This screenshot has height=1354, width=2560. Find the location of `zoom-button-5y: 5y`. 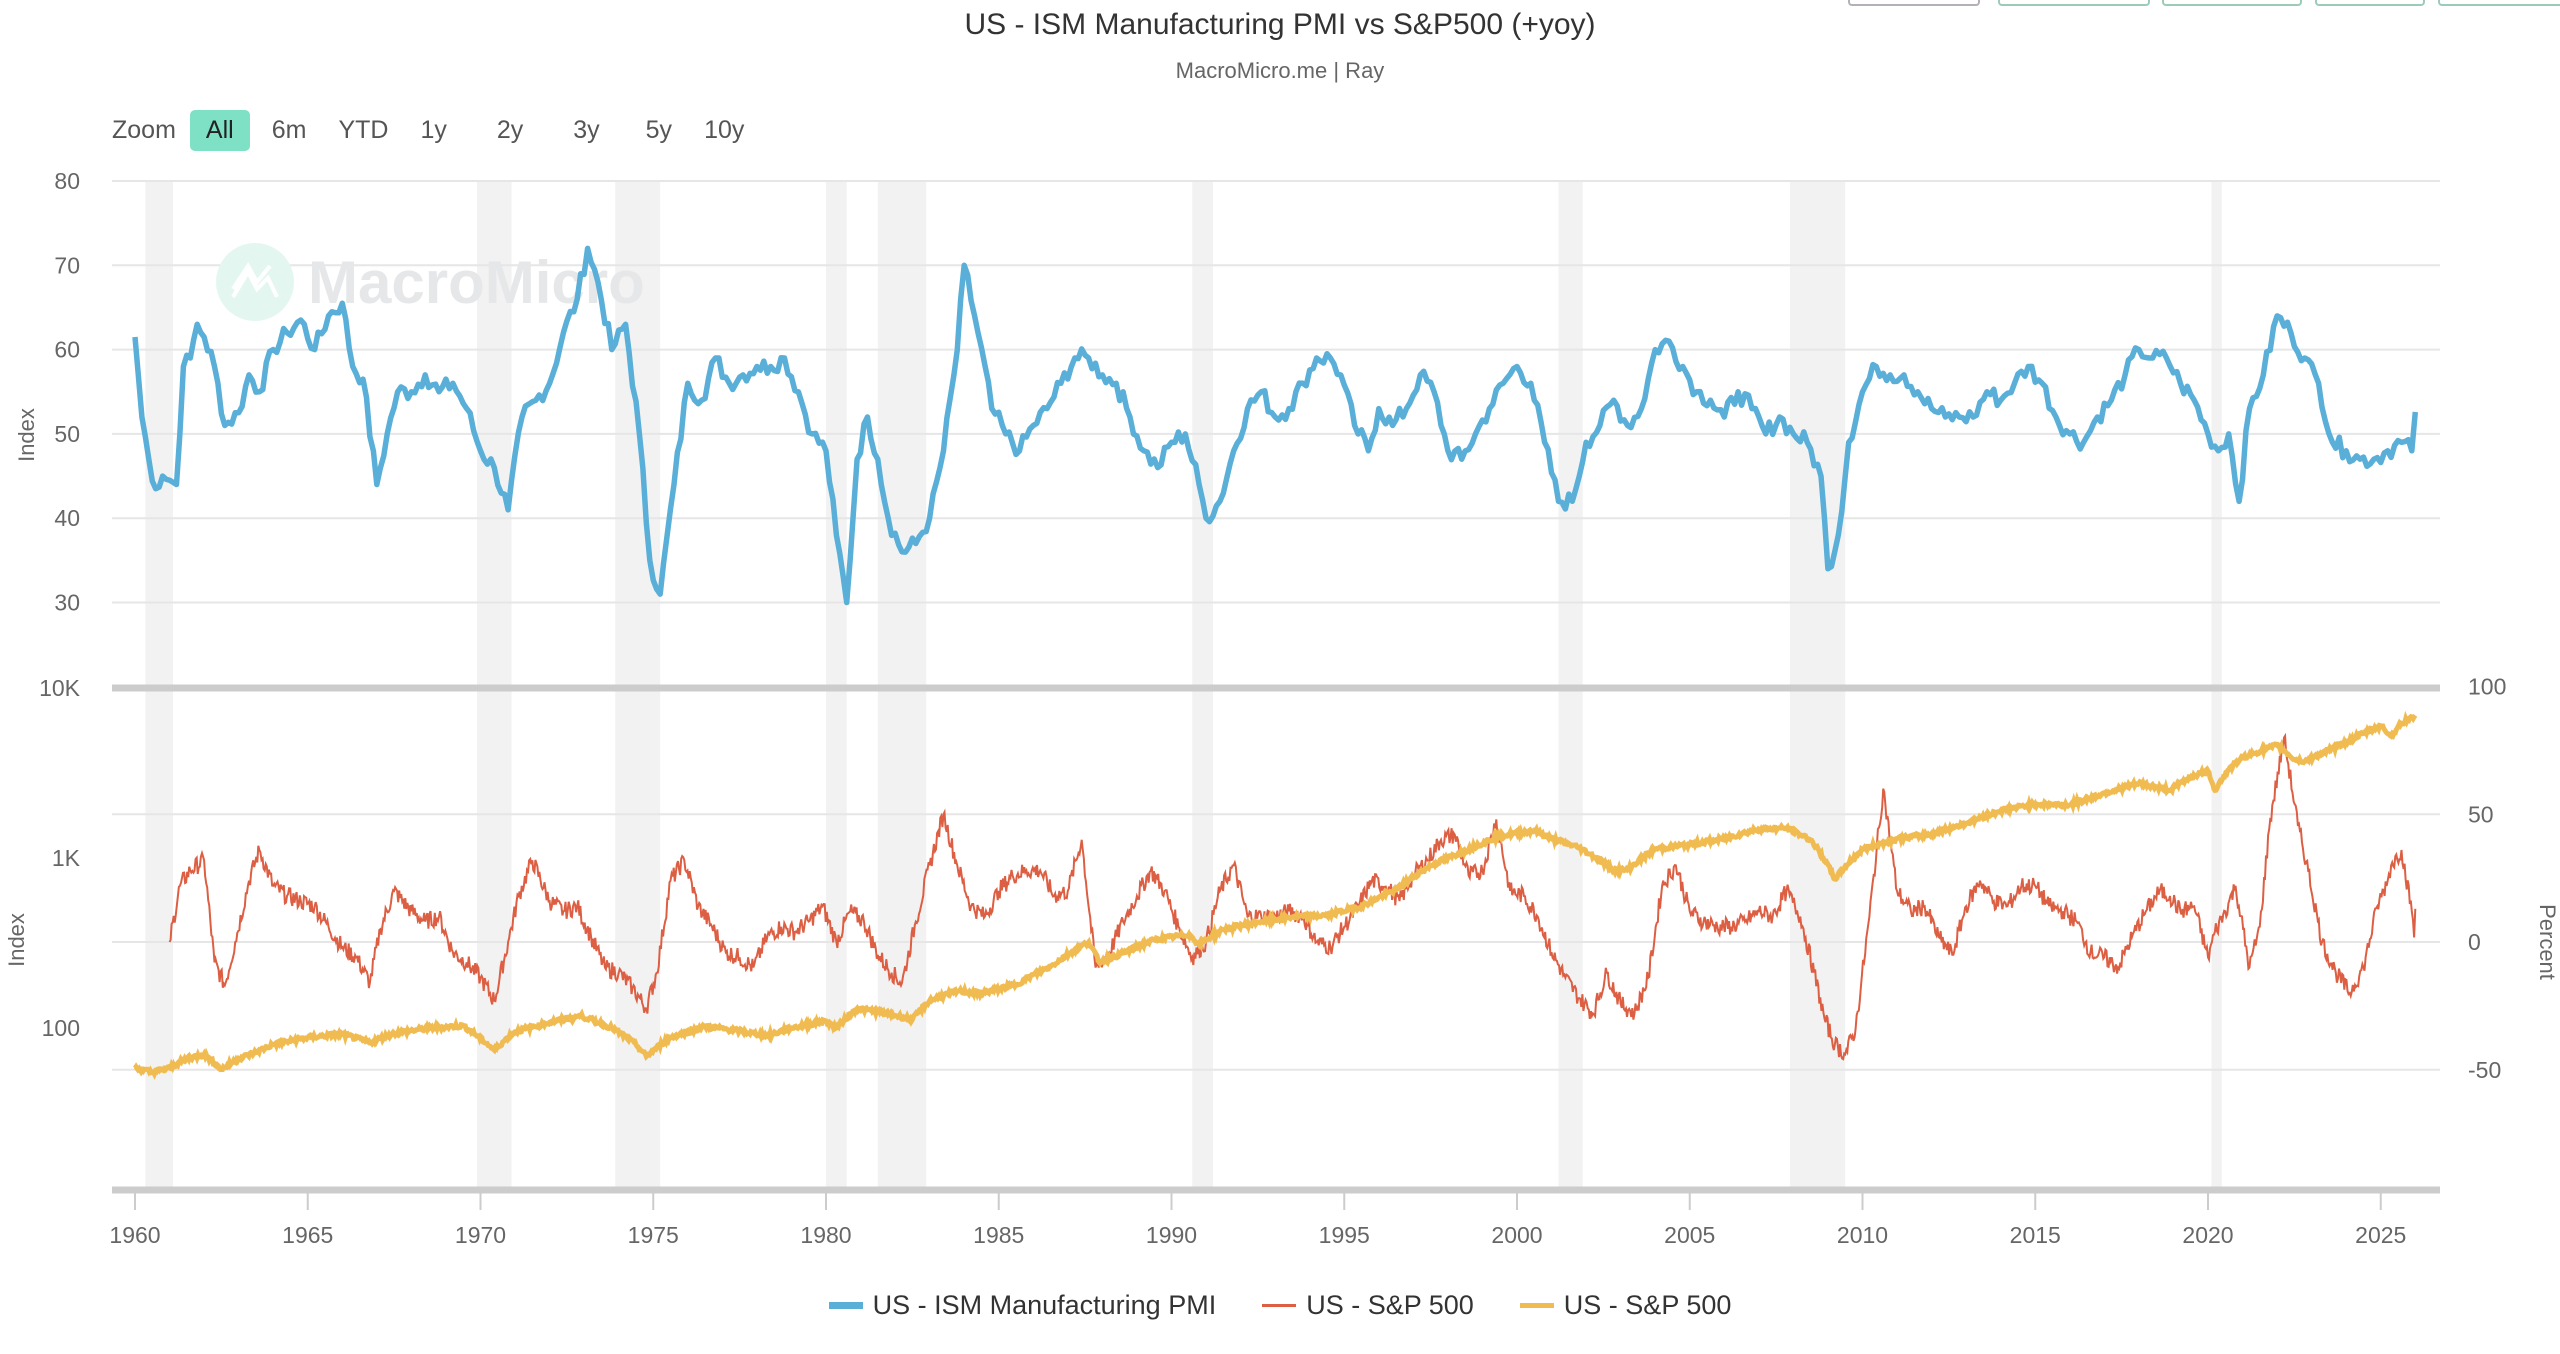

zoom-button-5y: 5y is located at coordinates (659, 130).